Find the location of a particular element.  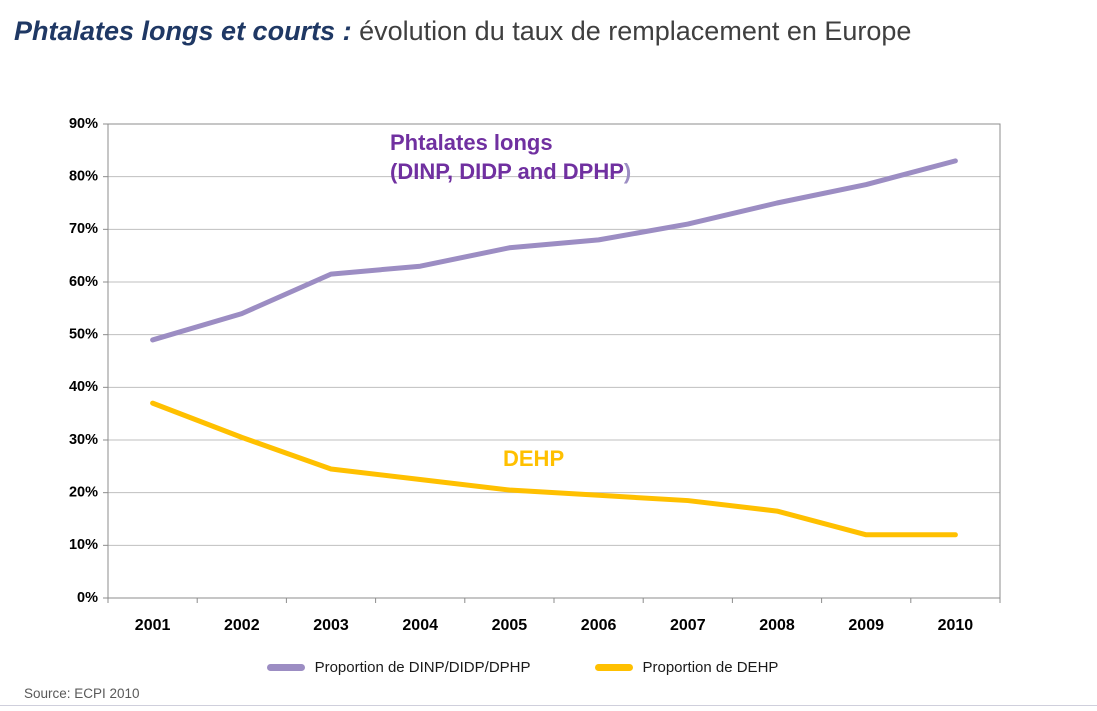

svg-text: 2001 is located at coordinates (153, 625).